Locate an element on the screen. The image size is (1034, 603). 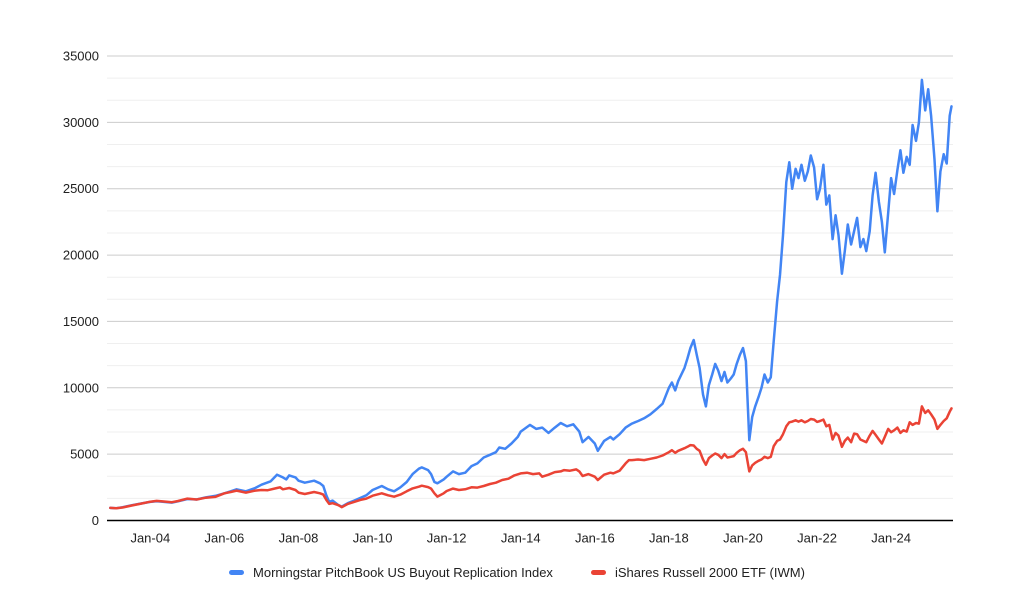
x-axis-tick-label: Jan-10 is located at coordinates (373, 538).